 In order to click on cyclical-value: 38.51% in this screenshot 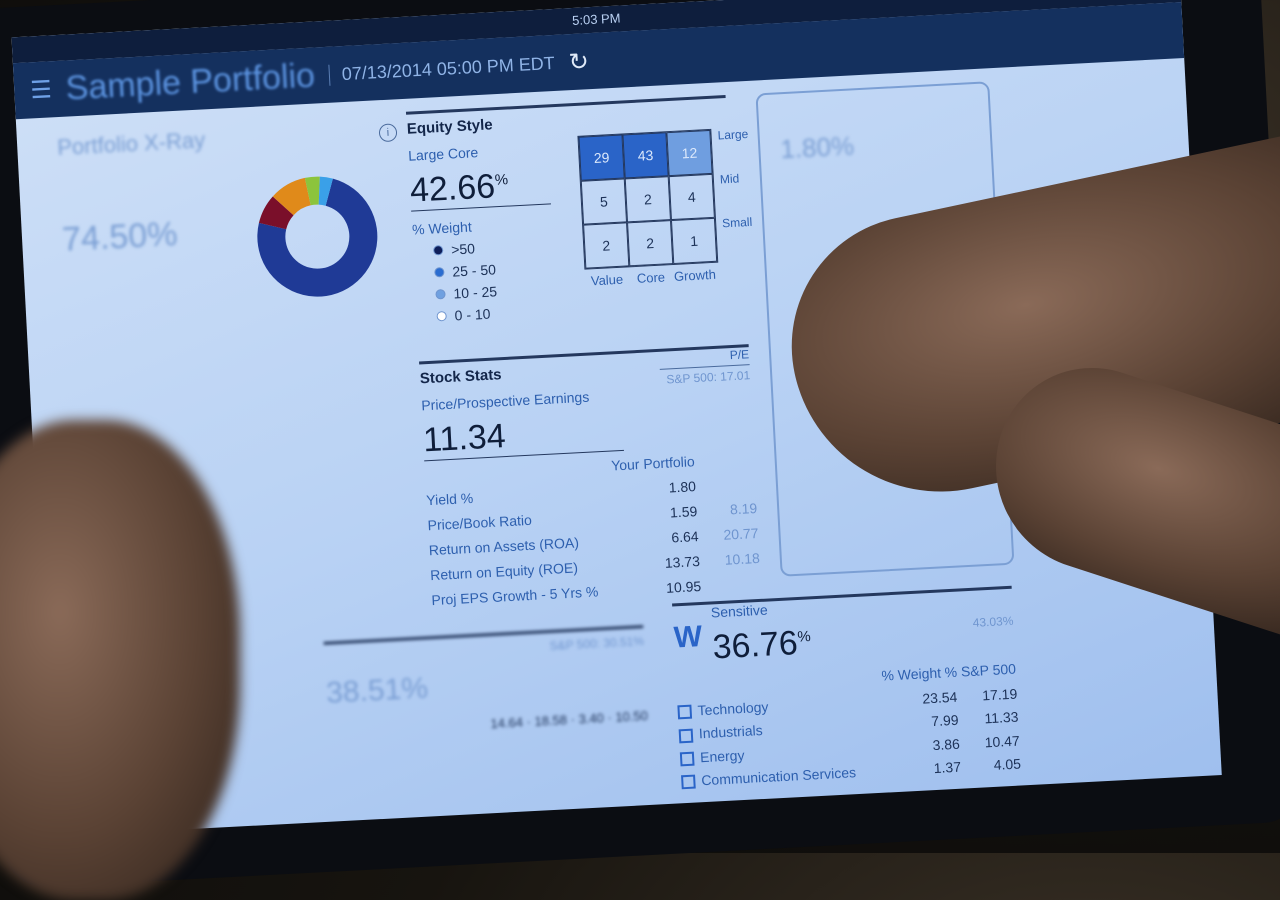, I will do `click(377, 690)`.